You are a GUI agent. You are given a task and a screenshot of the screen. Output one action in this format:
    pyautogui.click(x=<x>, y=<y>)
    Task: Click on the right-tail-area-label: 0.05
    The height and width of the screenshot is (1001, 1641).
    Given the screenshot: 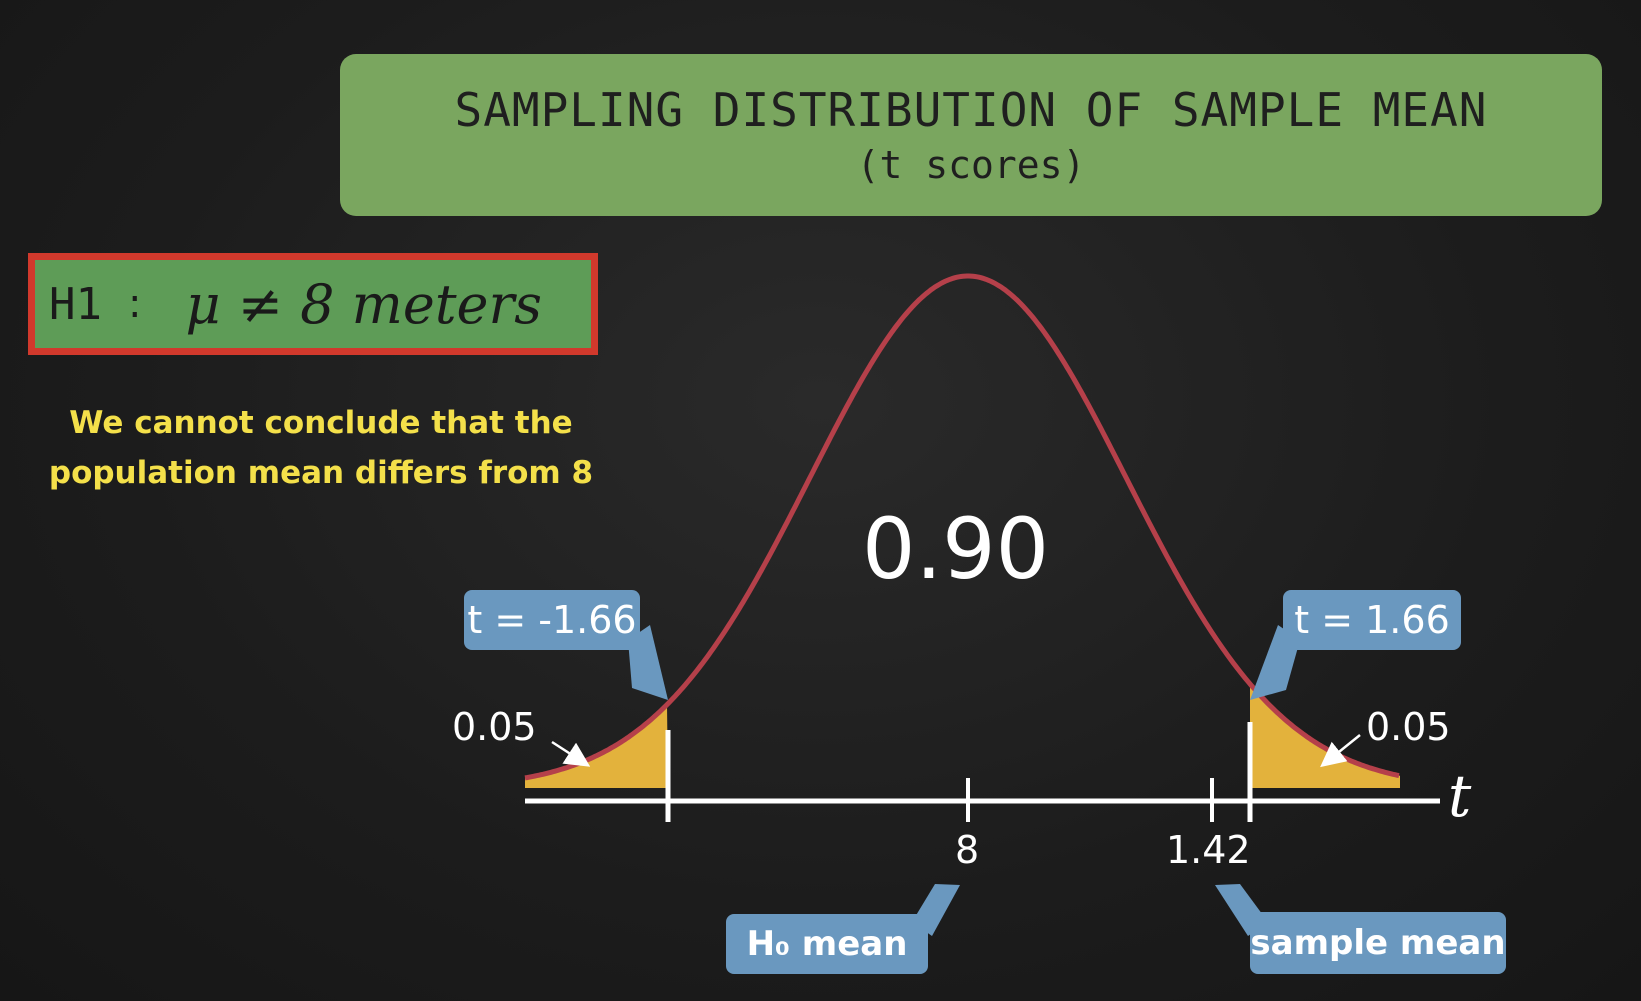 What is the action you would take?
    pyautogui.click(x=1408, y=727)
    